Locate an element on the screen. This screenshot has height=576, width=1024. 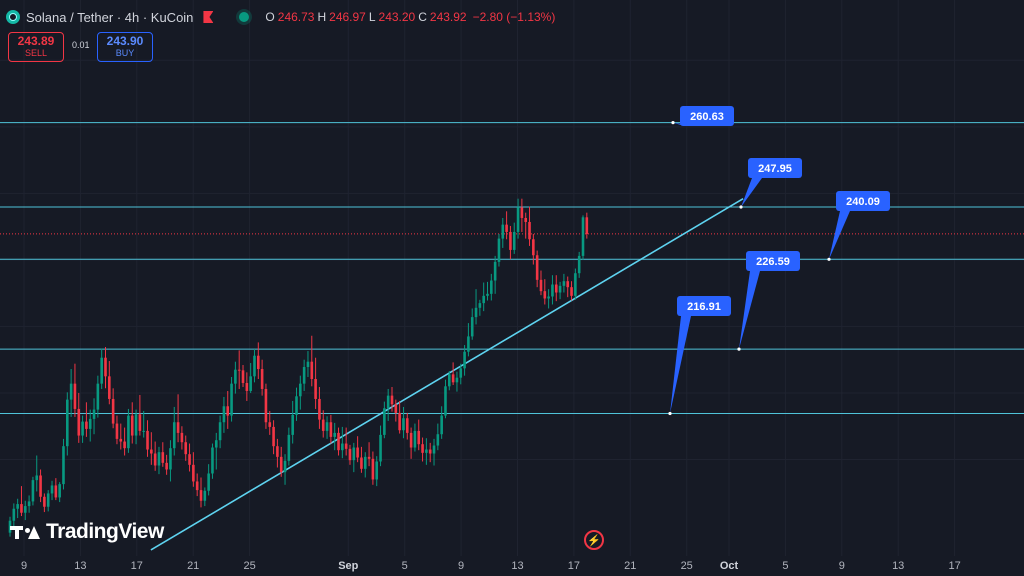
x-tick-label: Oct is located at coordinates (729, 566).